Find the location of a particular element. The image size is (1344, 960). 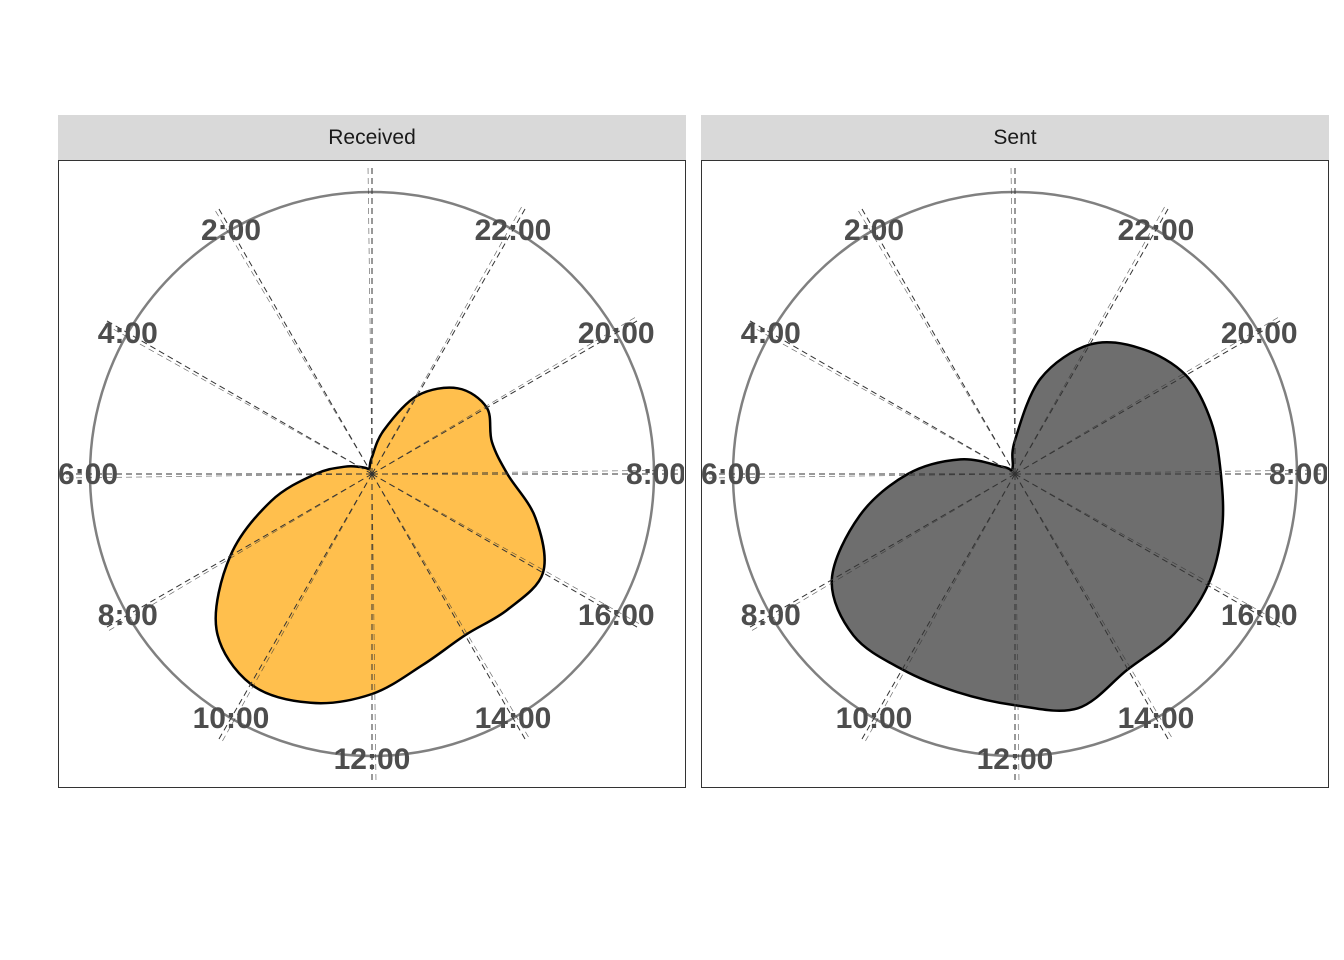

facet-strip-received: Received is located at coordinates (372, 137).